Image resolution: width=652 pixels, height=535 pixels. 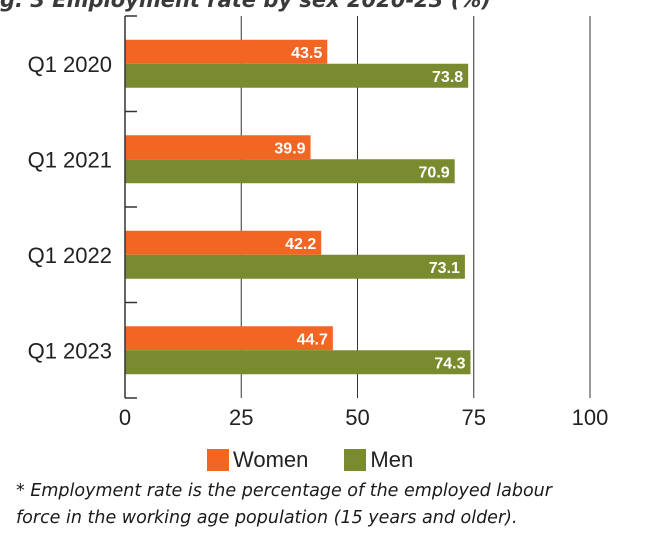 I want to click on x-tick-label: 75, so click(x=474, y=417).